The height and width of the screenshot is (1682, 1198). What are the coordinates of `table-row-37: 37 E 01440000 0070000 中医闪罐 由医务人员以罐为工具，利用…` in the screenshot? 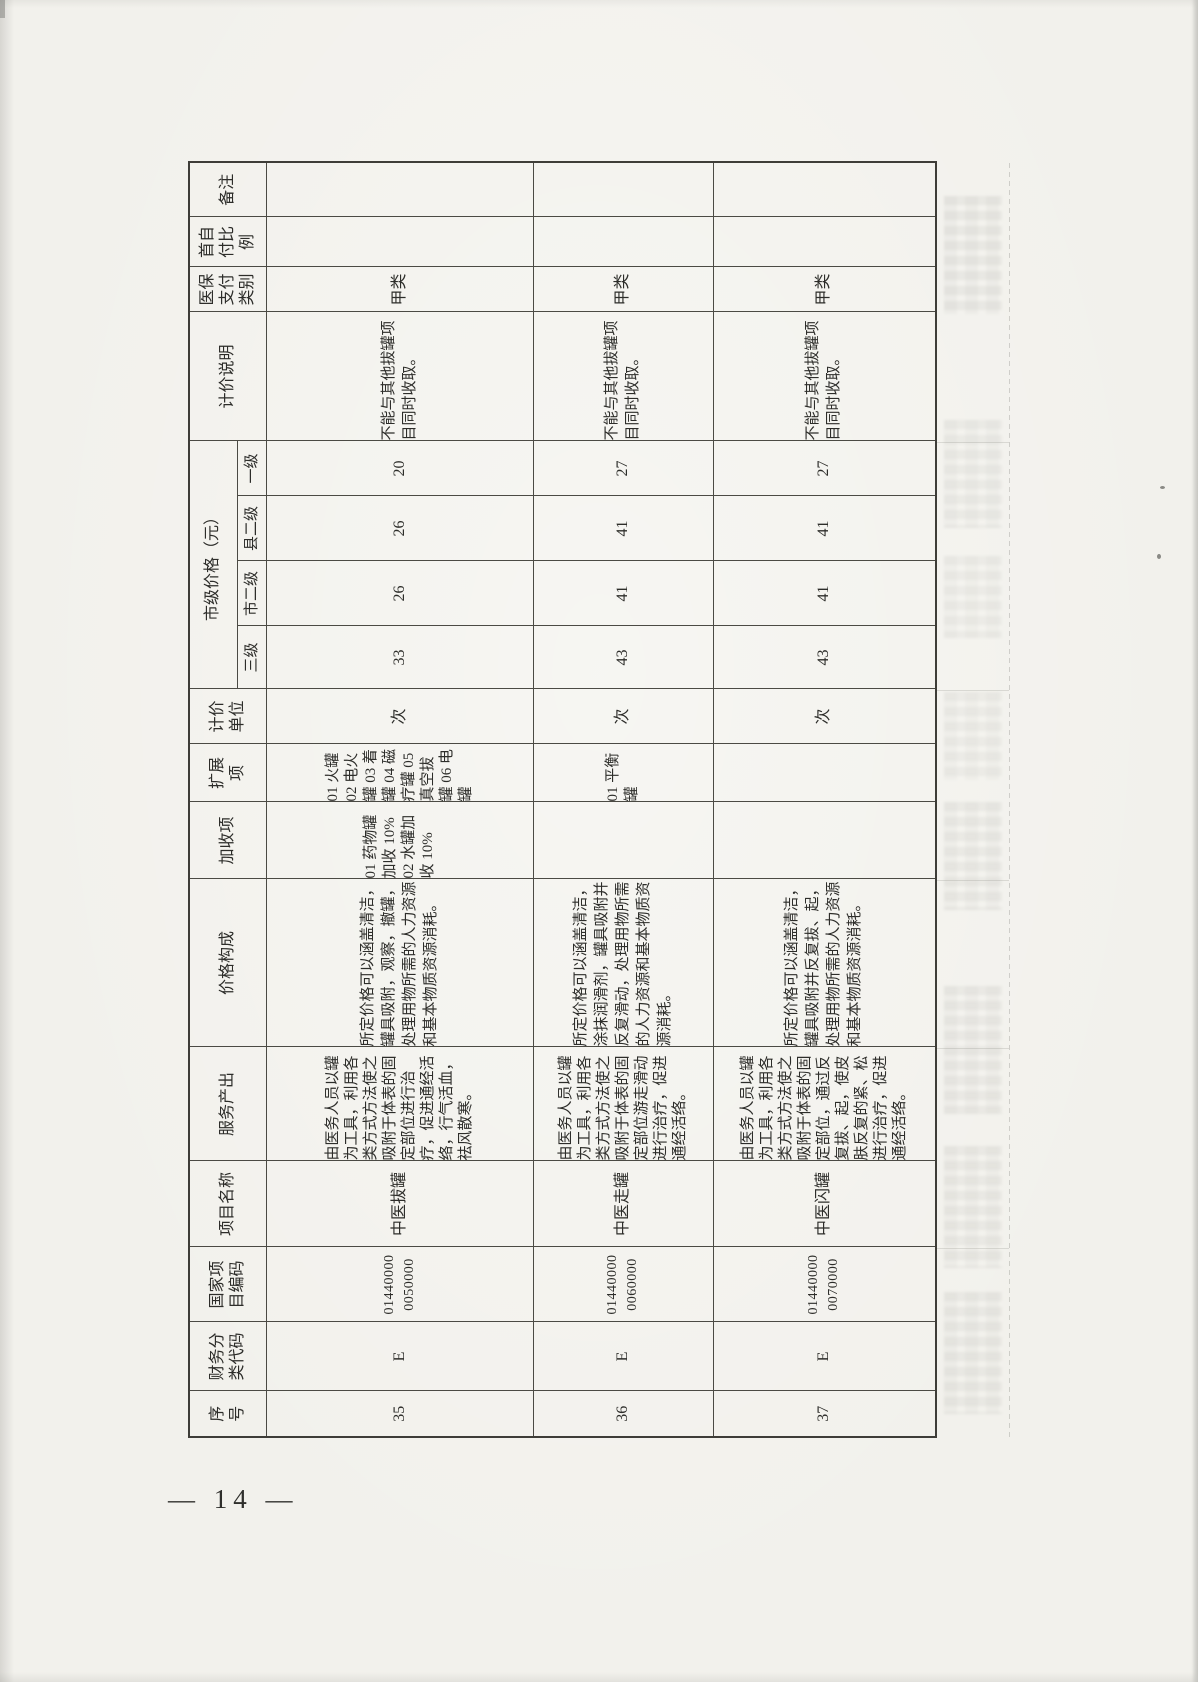 It's located at (824, 799).